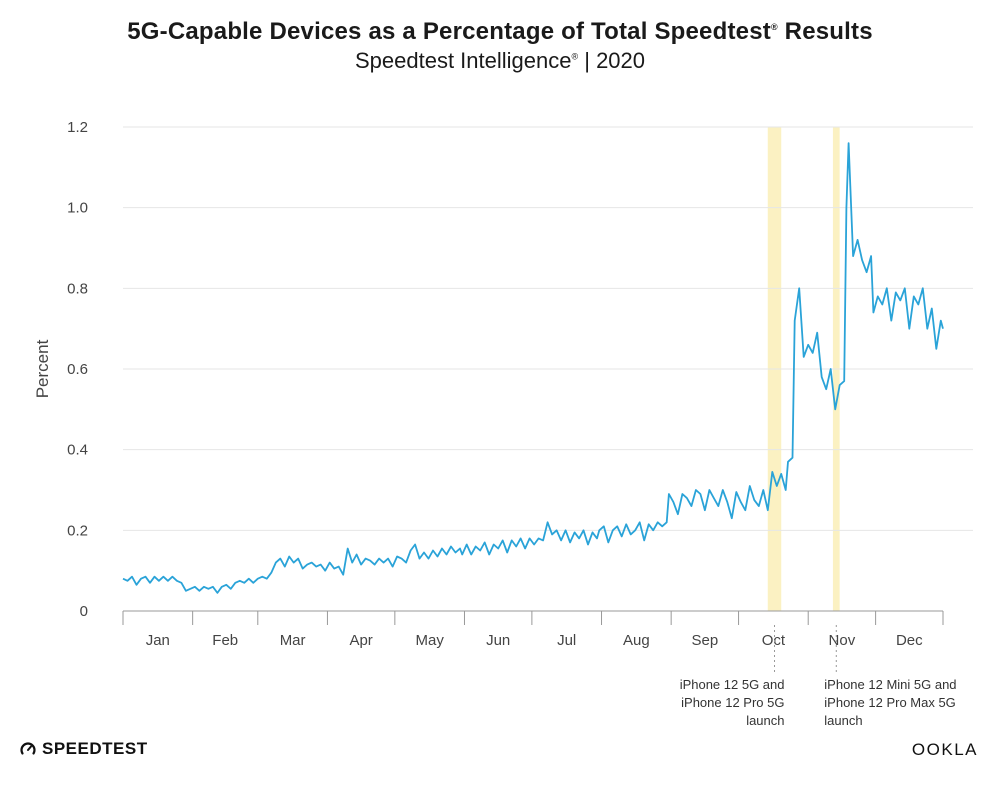 This screenshot has height=791, width=1000. I want to click on x-tick-label-aug: Aug, so click(636, 640).